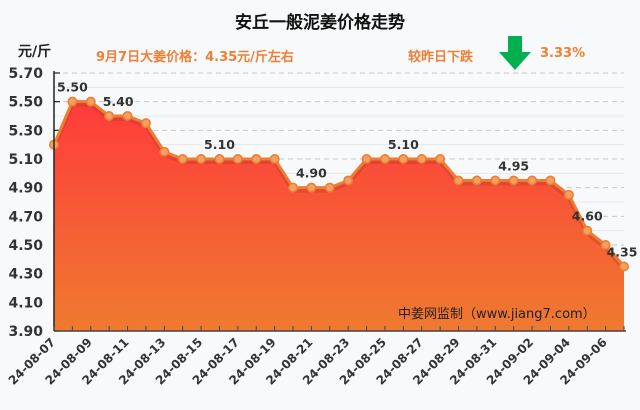 The width and height of the screenshot is (640, 410). I want to click on change-label: 较昨日下跌, so click(441, 57).